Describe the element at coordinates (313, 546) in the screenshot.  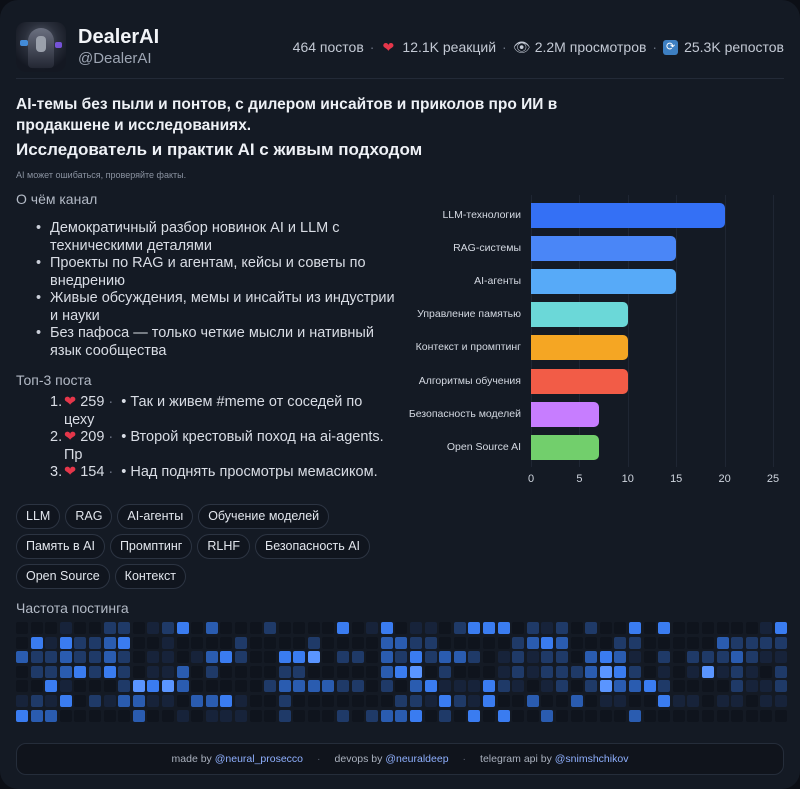
I see `tag-chip: Безопасность AI` at that location.